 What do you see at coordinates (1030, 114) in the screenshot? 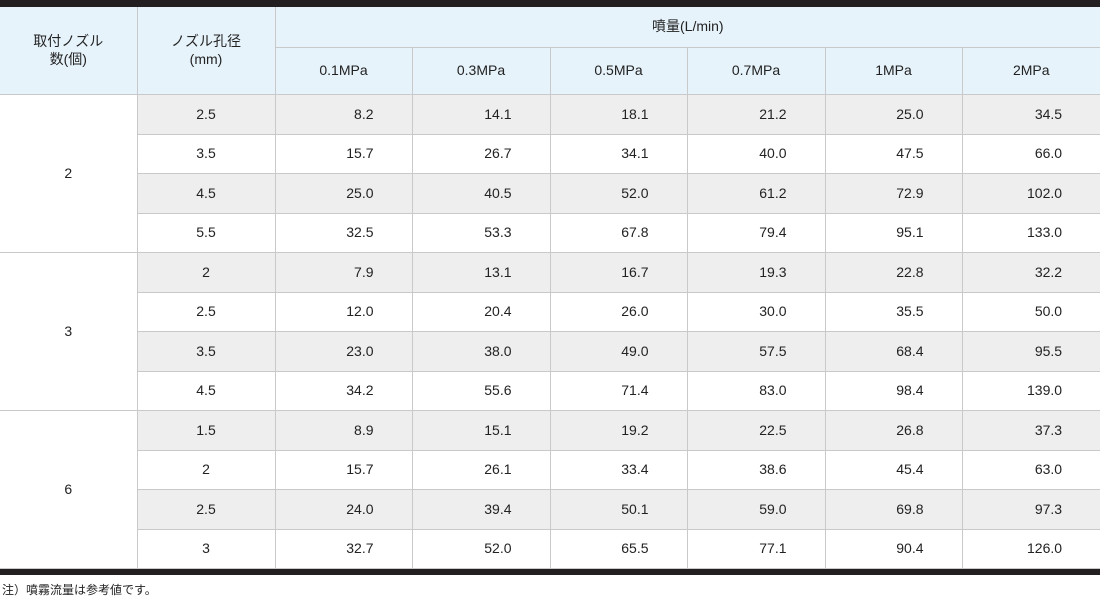
I see `flow-value-cell: 34.5` at bounding box center [1030, 114].